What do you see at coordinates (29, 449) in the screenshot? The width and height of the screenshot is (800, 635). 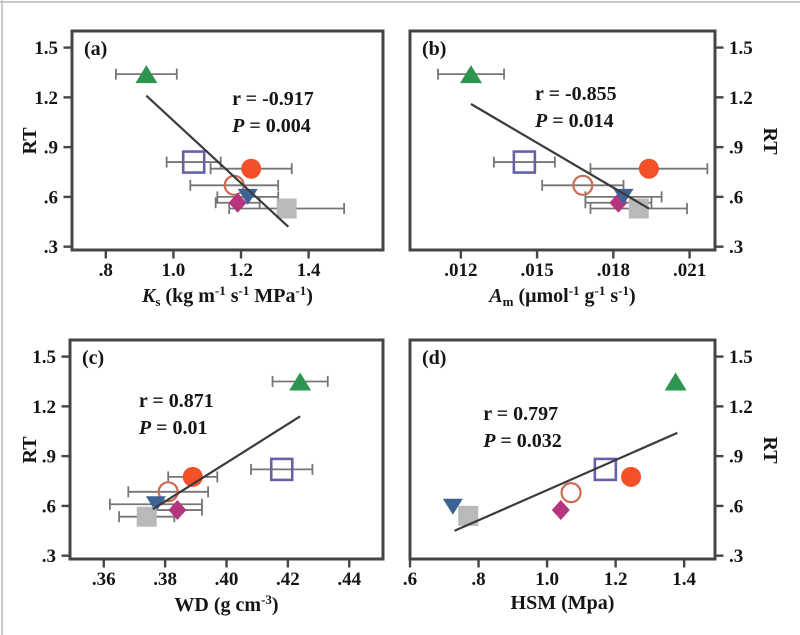 I see `y-axis-label-c: RT` at bounding box center [29, 449].